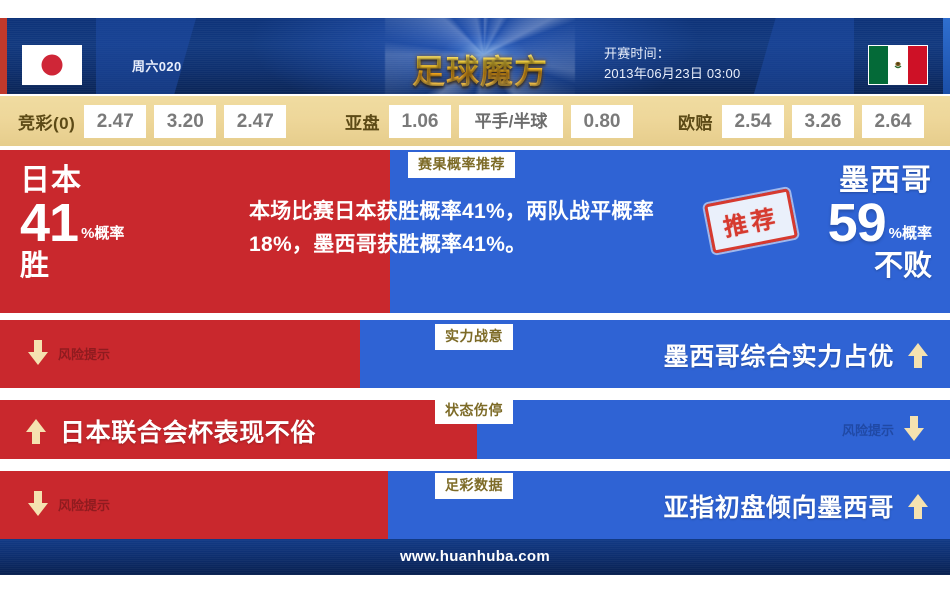 This screenshot has width=950, height=594. Describe the element at coordinates (474, 486) in the screenshot. I see `tag-betting-data: 足彩数据` at that location.